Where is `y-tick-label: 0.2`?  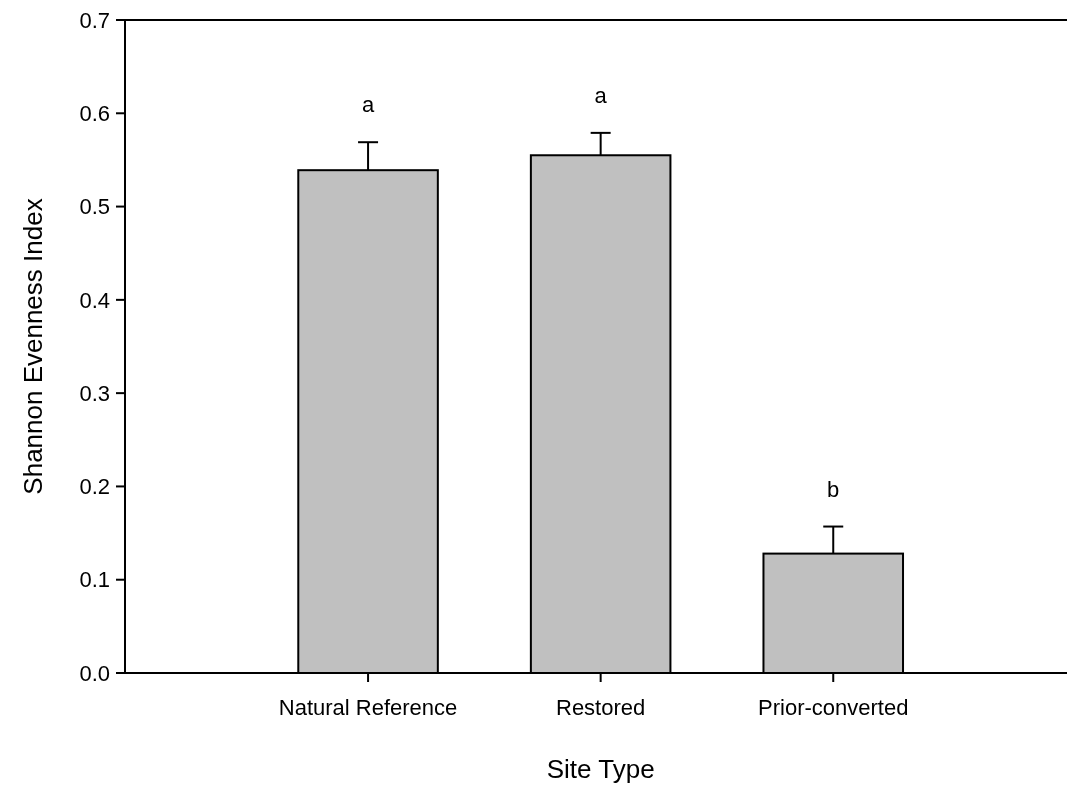
y-tick-label: 0.2 is located at coordinates (94, 487).